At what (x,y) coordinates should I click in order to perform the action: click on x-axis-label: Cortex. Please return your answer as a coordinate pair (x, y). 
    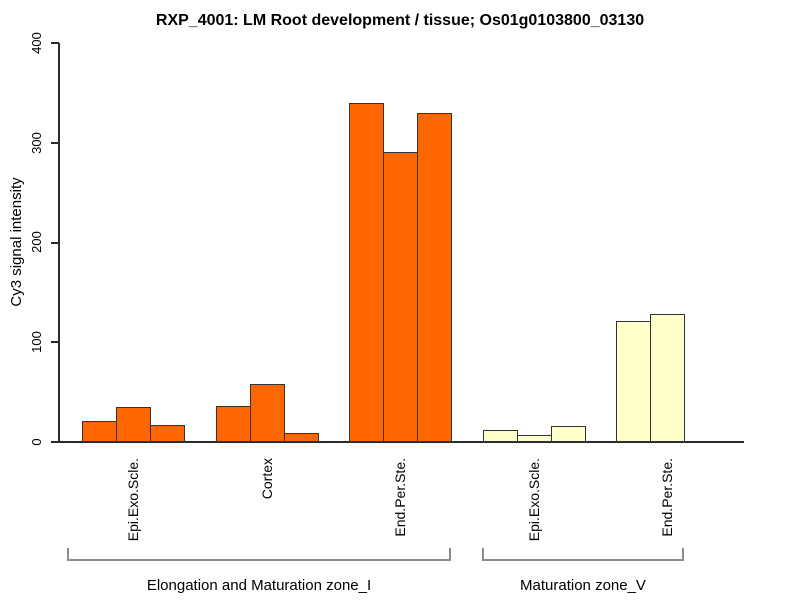
    Looking at the image, I should click on (266, 479).